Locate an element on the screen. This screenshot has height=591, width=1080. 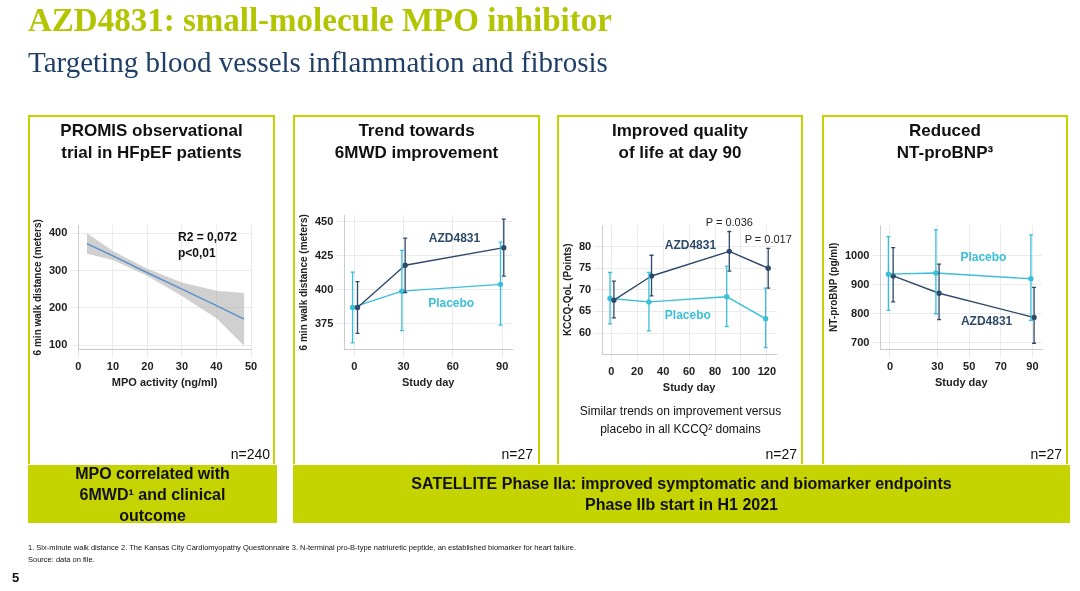
y-tick-label: 100 is located at coordinates (58, 344).